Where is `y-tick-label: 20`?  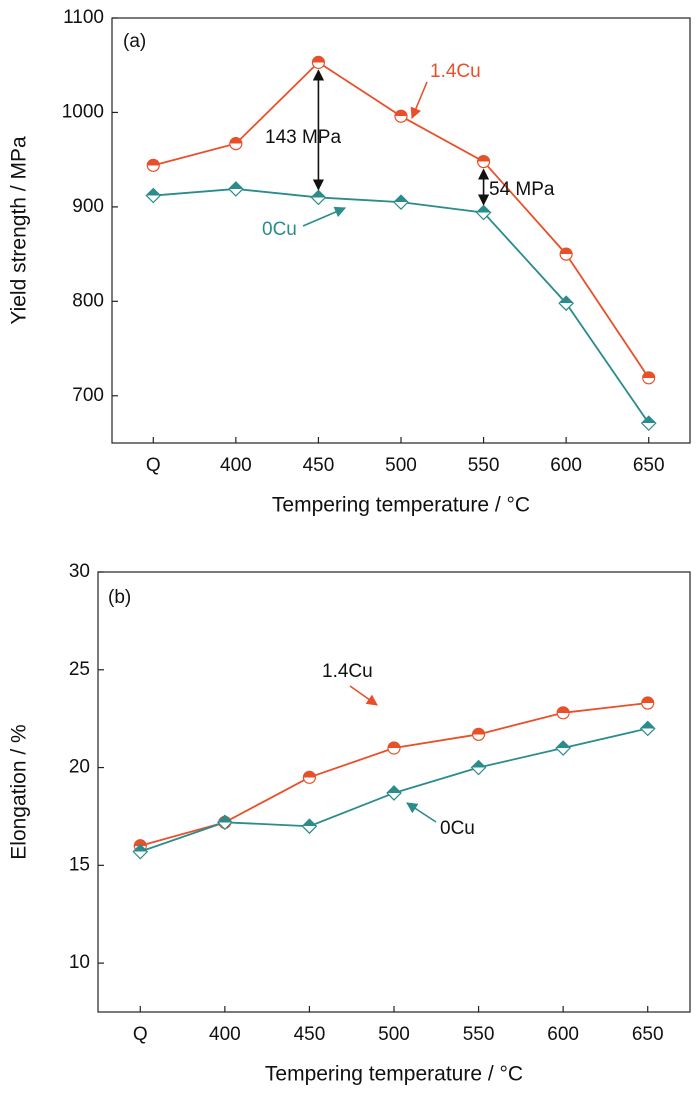
y-tick-label: 20 is located at coordinates (79, 767).